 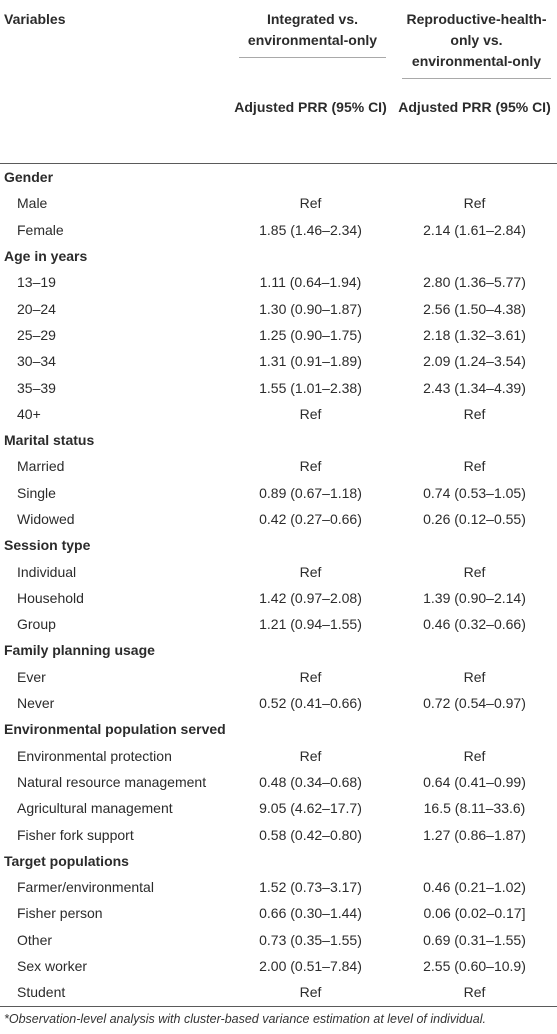 I want to click on value-integrated: 0.66 (0.30–1.44), so click(x=310, y=913).